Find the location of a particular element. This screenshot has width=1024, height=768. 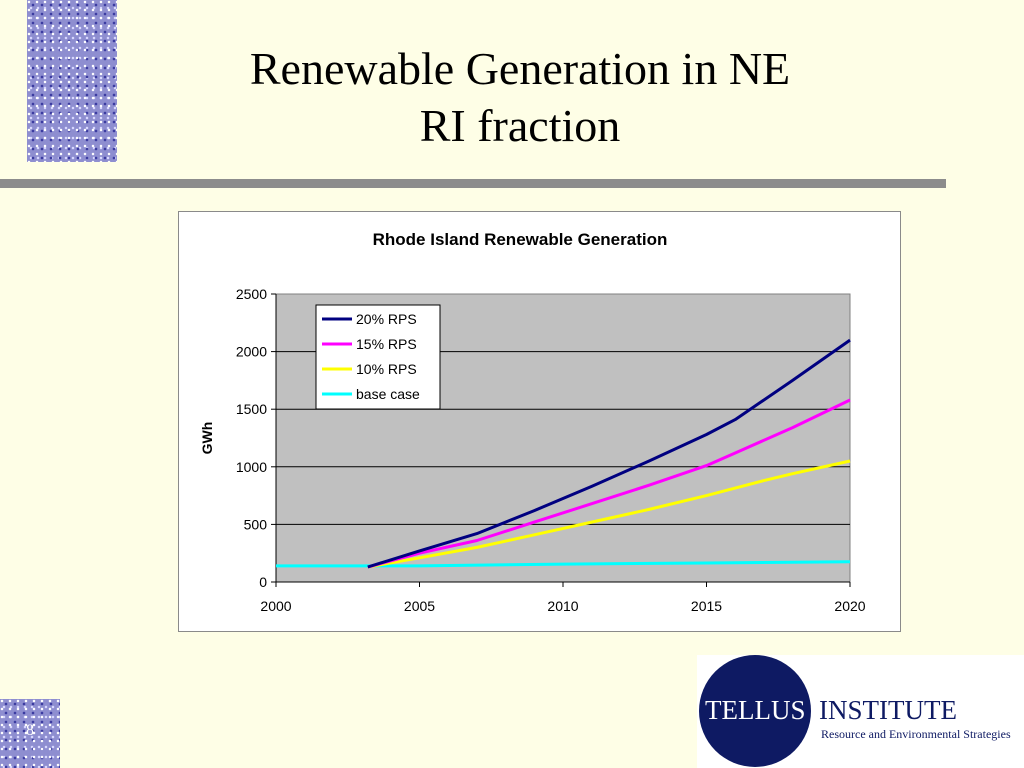

legend-box is located at coordinates (378, 357).